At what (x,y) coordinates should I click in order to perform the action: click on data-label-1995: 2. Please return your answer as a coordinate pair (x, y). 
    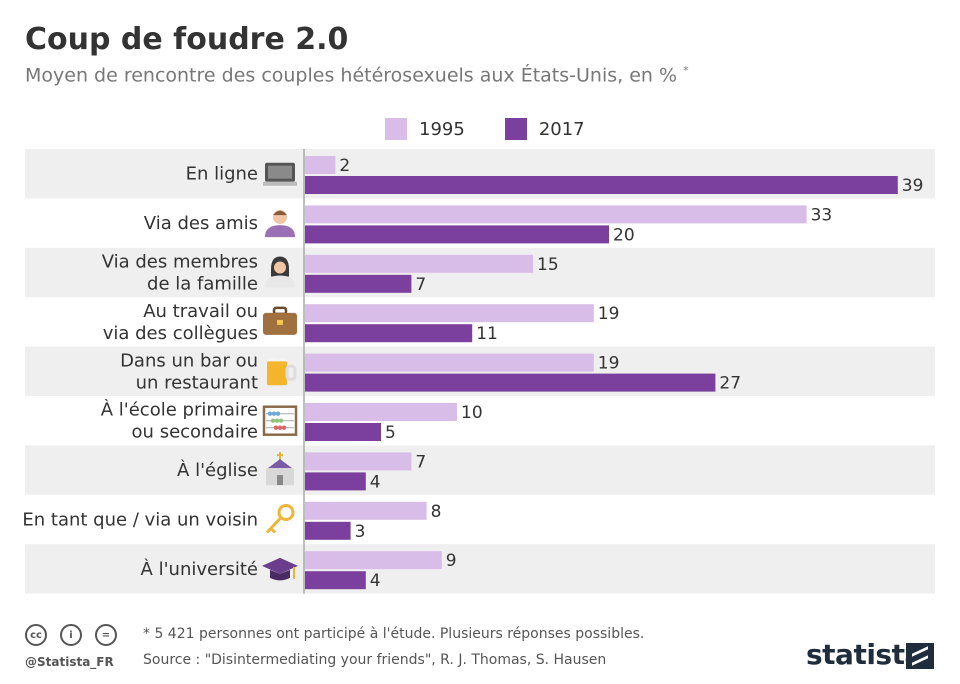
    Looking at the image, I should click on (344, 166).